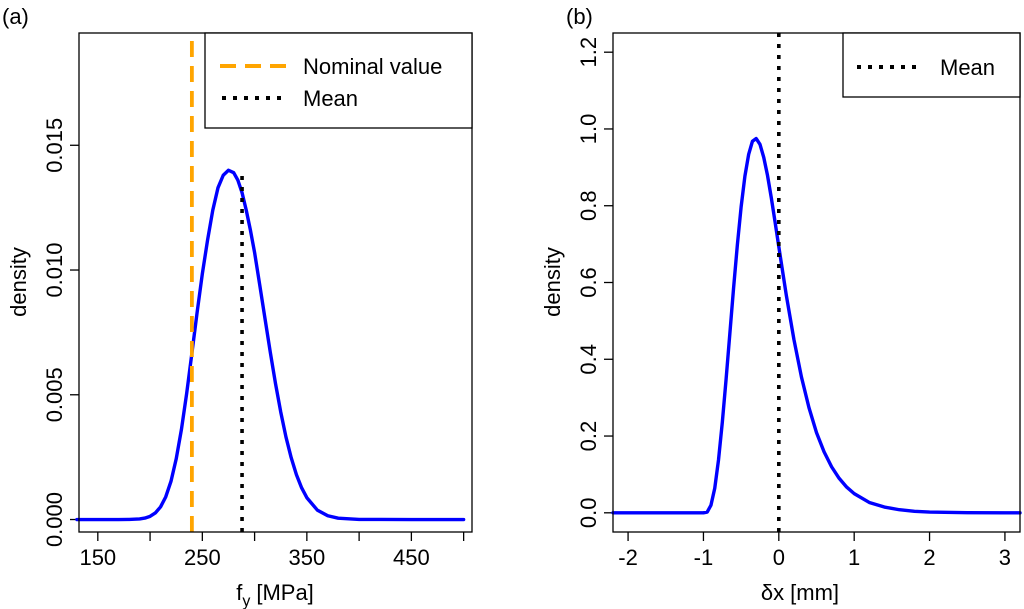  Describe the element at coordinates (18, 282) in the screenshot. I see `panel-a-ylabel: density` at that location.